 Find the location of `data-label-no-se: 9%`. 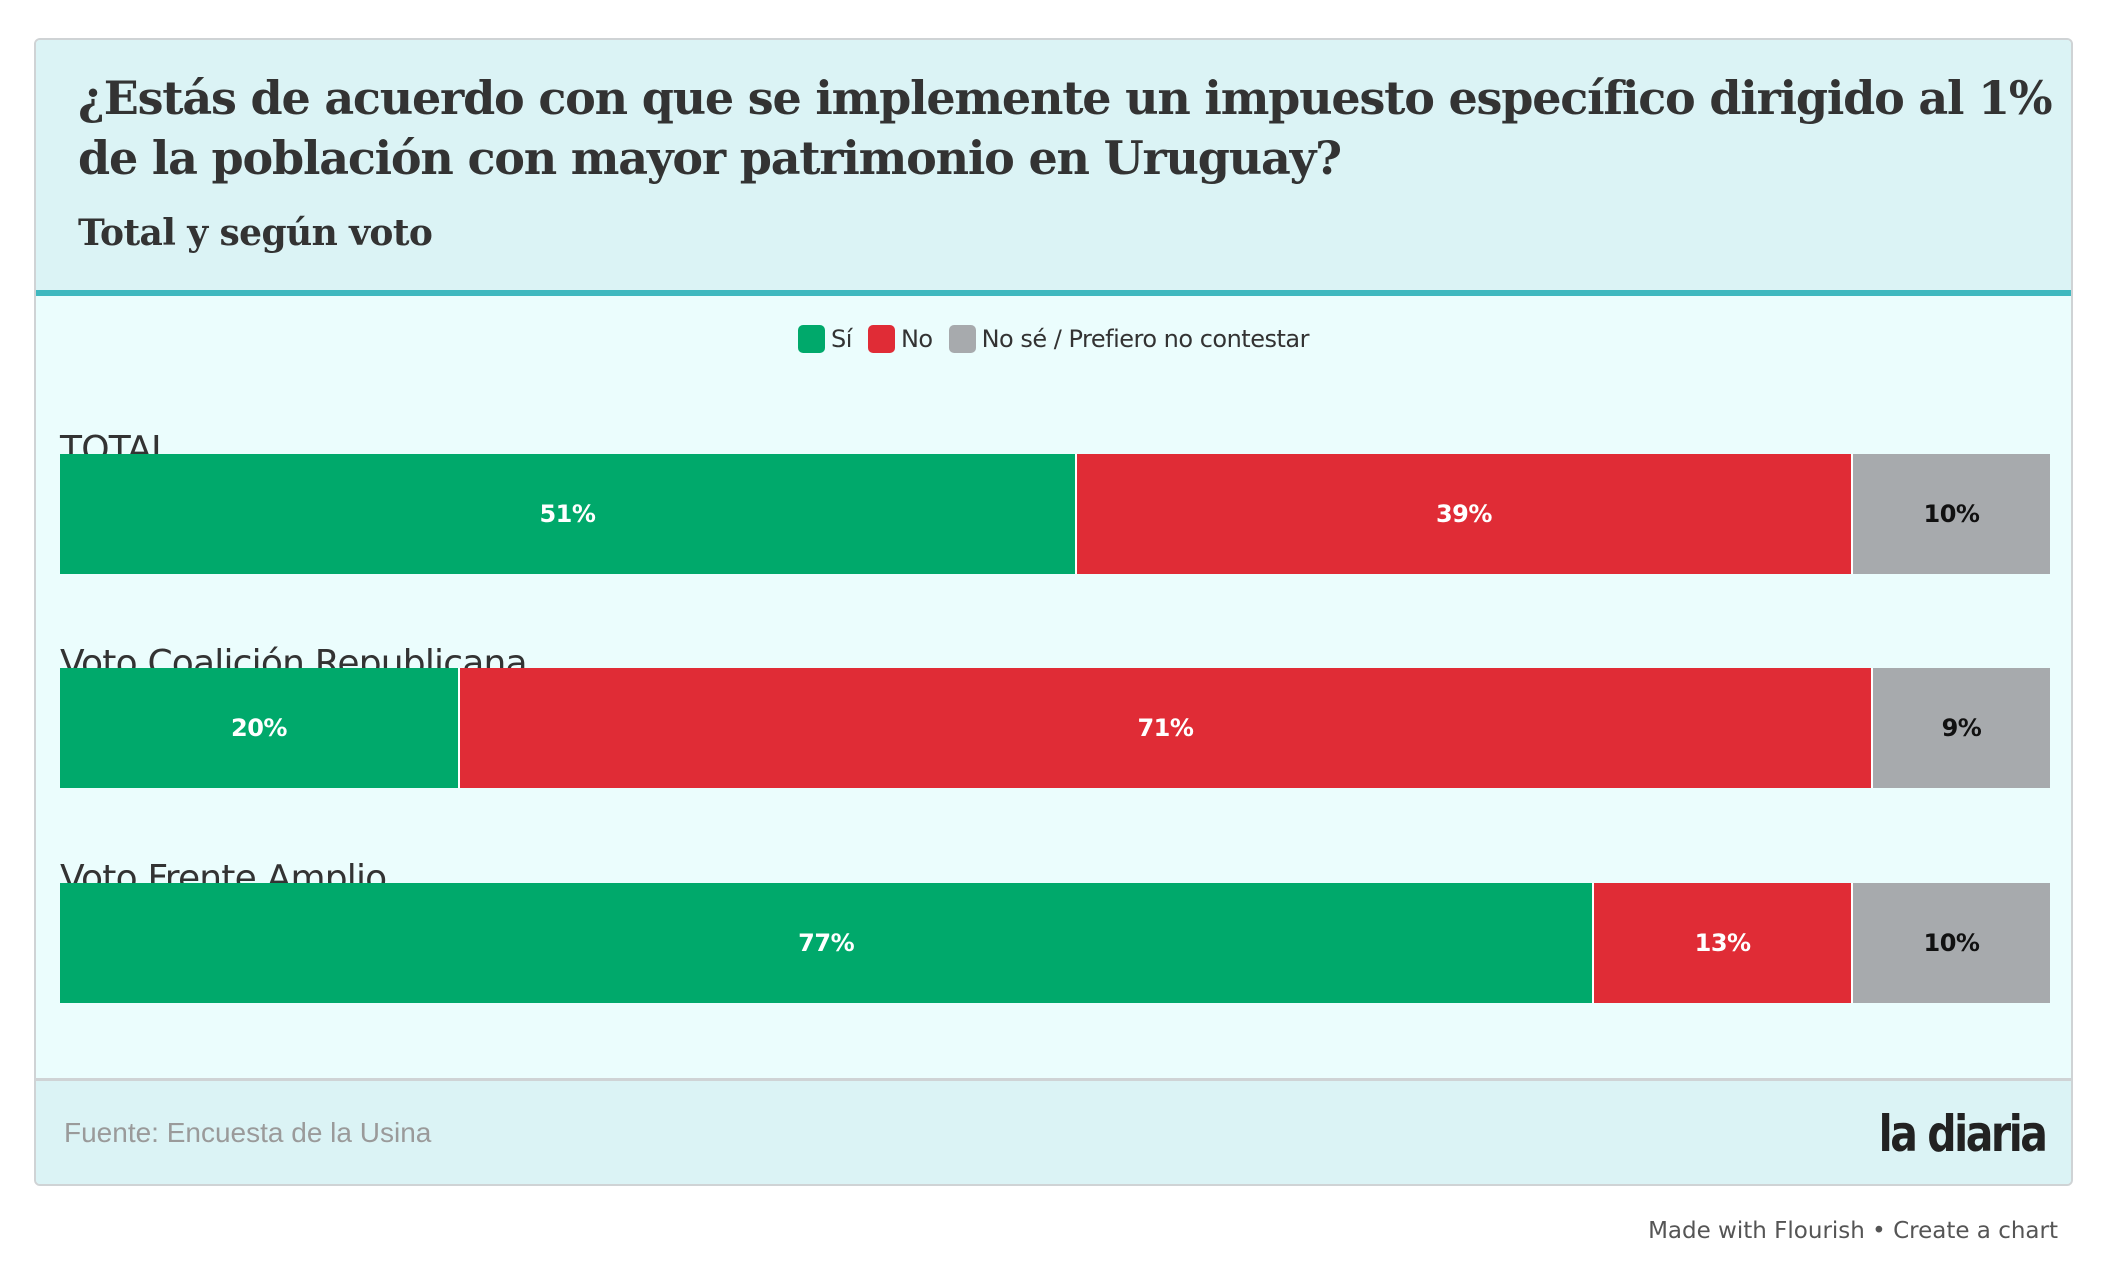

data-label-no-se: 9% is located at coordinates (1961, 728).